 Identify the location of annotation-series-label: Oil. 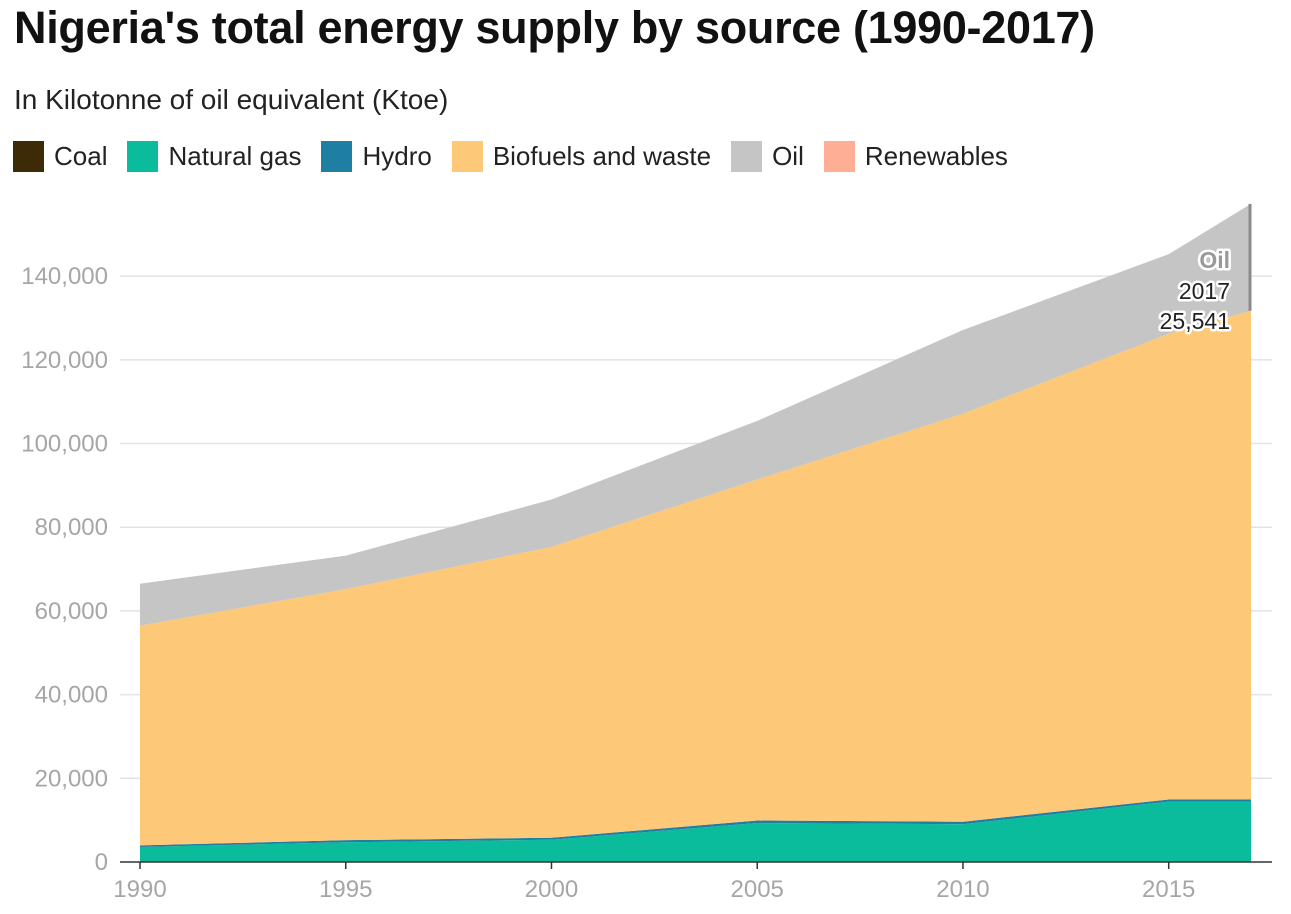
(1214, 260).